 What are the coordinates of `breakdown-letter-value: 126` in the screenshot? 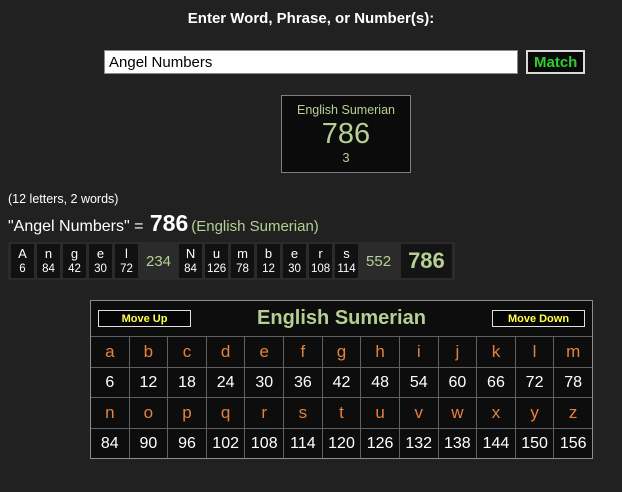 It's located at (216, 269).